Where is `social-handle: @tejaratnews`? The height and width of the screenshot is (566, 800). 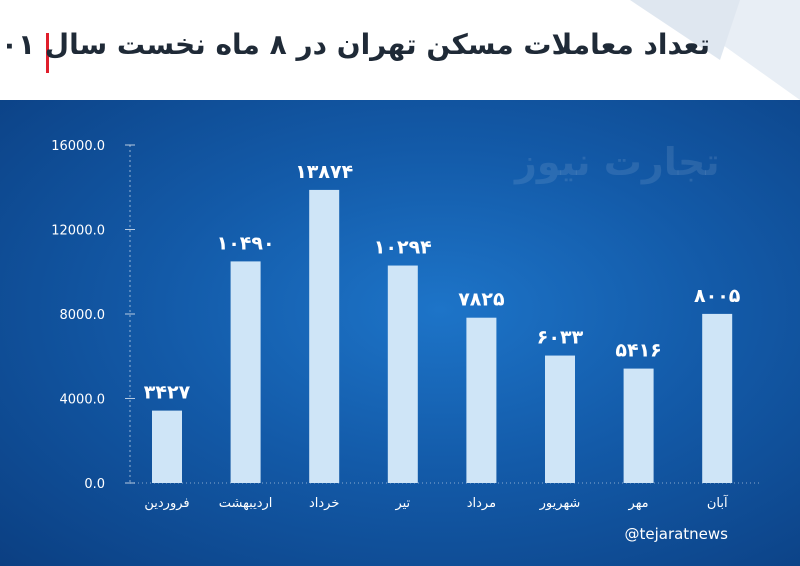
social-handle: @tejaratnews is located at coordinates (676, 534).